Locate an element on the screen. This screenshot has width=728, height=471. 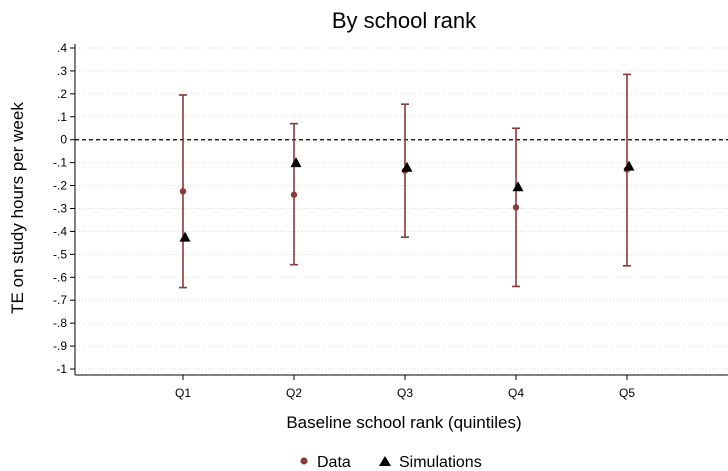
x-tick-label: Q5 is located at coordinates (627, 393).